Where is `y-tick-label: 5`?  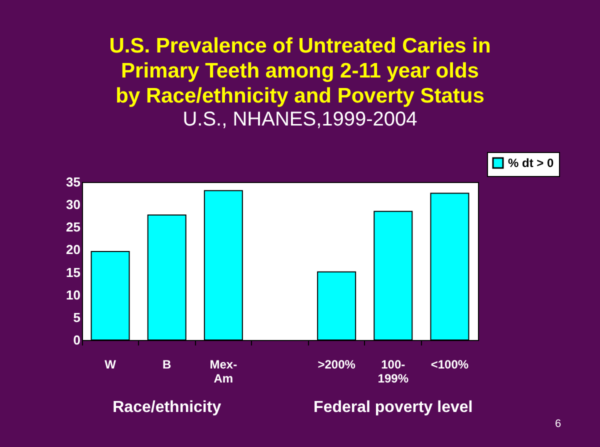
y-tick-label: 5 is located at coordinates (76, 317).